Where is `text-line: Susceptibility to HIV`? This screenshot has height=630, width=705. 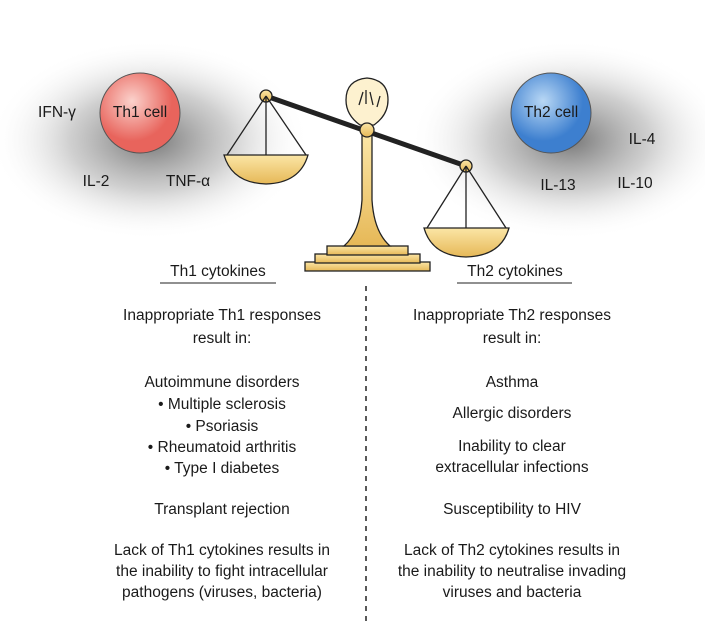
text-line: Susceptibility to HIV is located at coordinates (512, 509).